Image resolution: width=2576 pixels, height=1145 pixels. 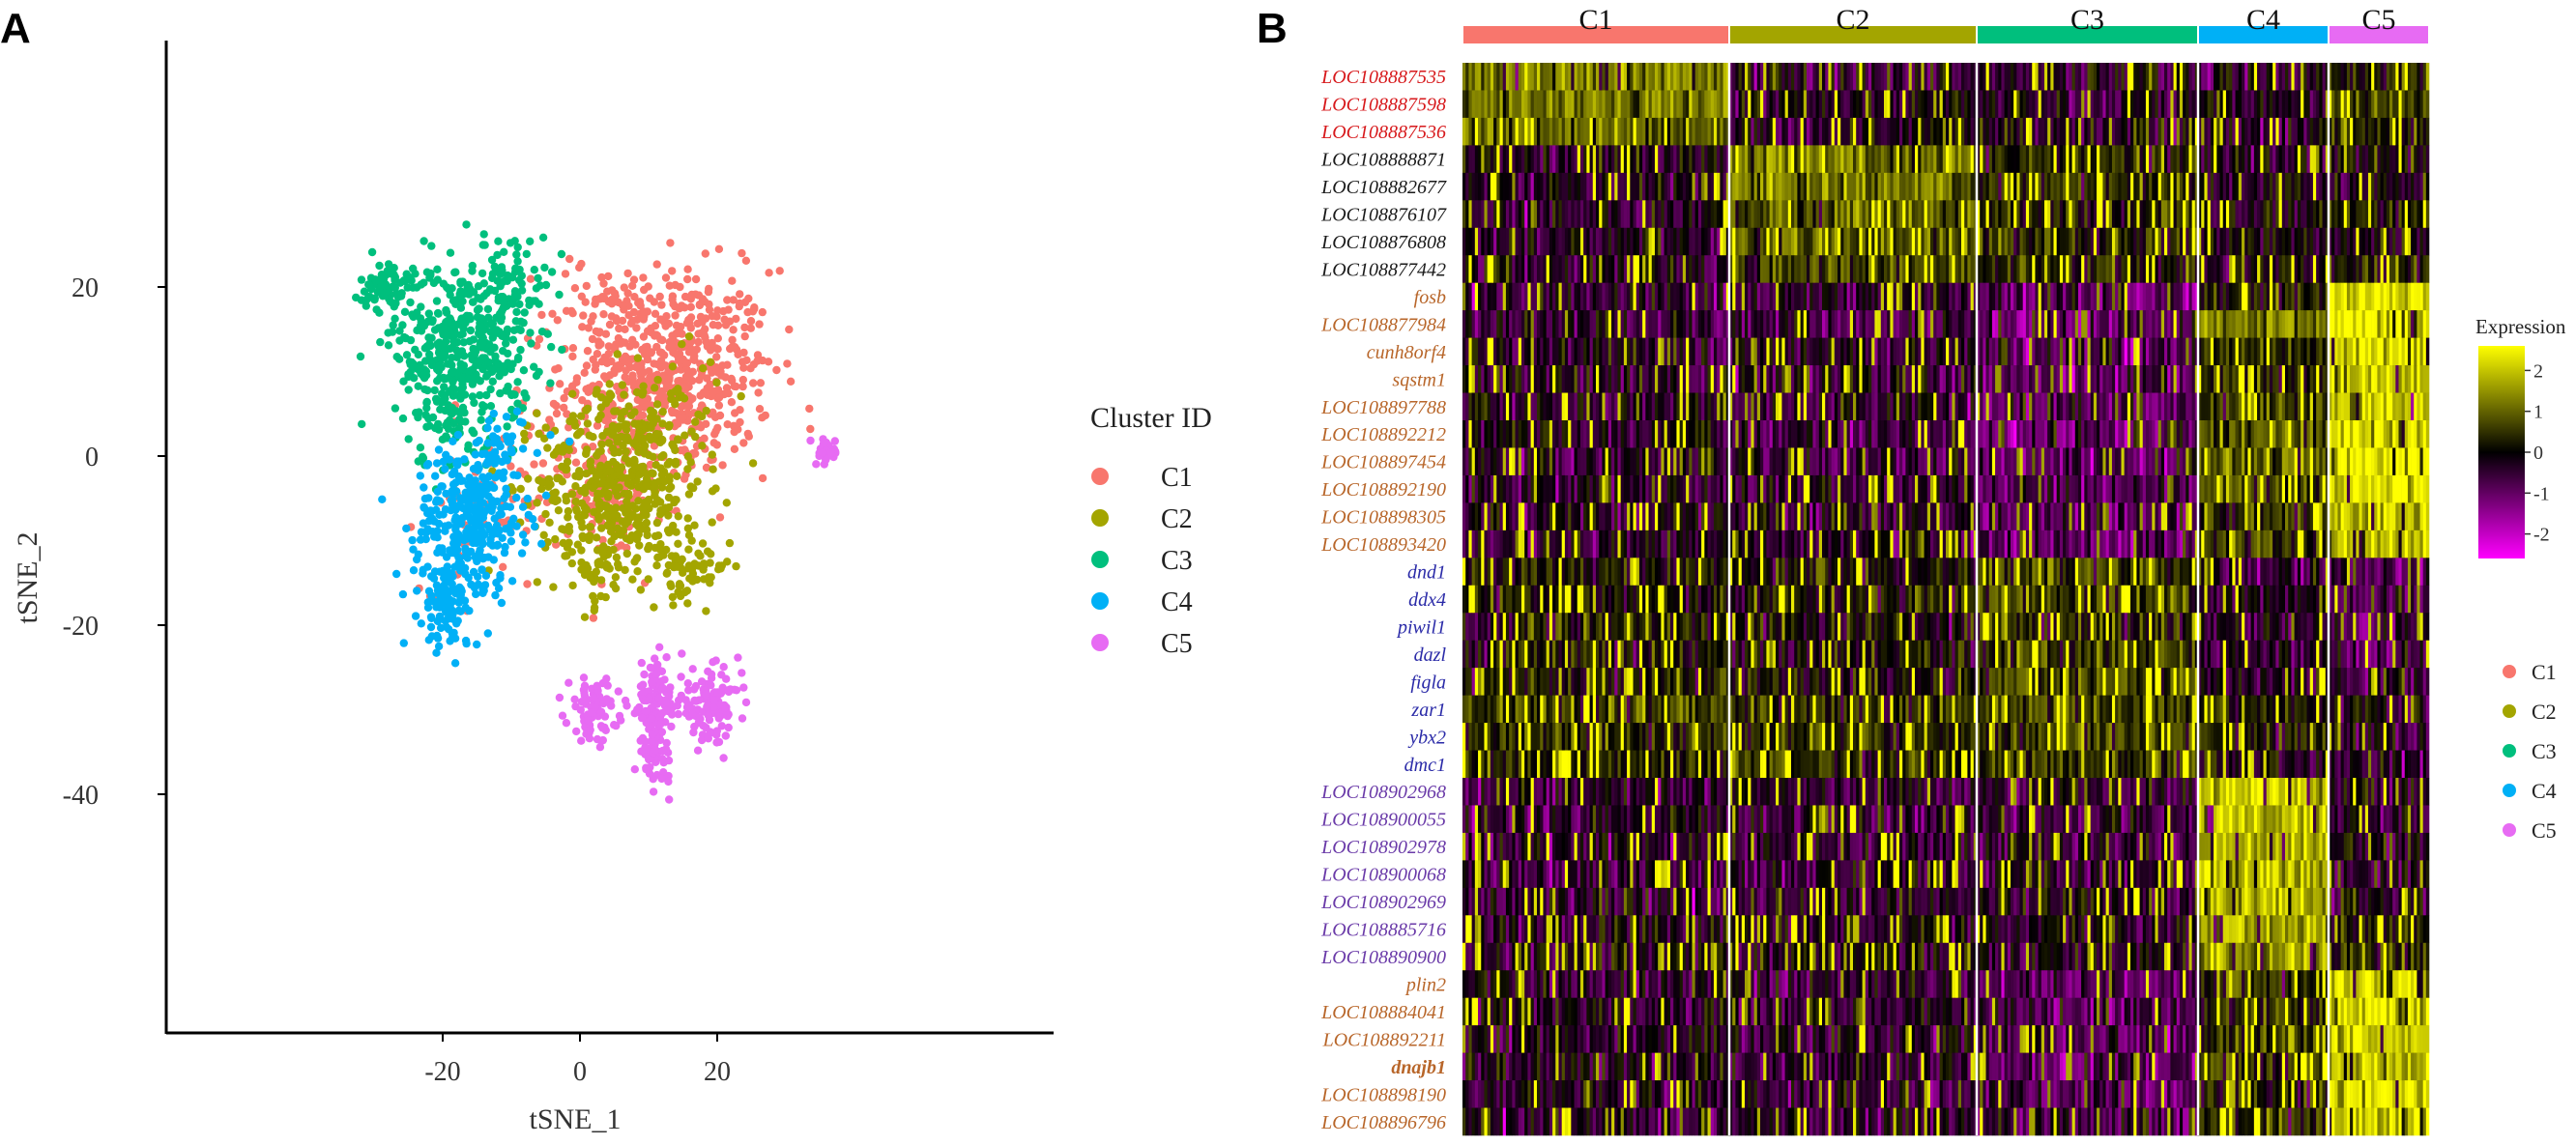 What do you see at coordinates (81, 796) in the screenshot?
I see `y-tick-label: -40` at bounding box center [81, 796].